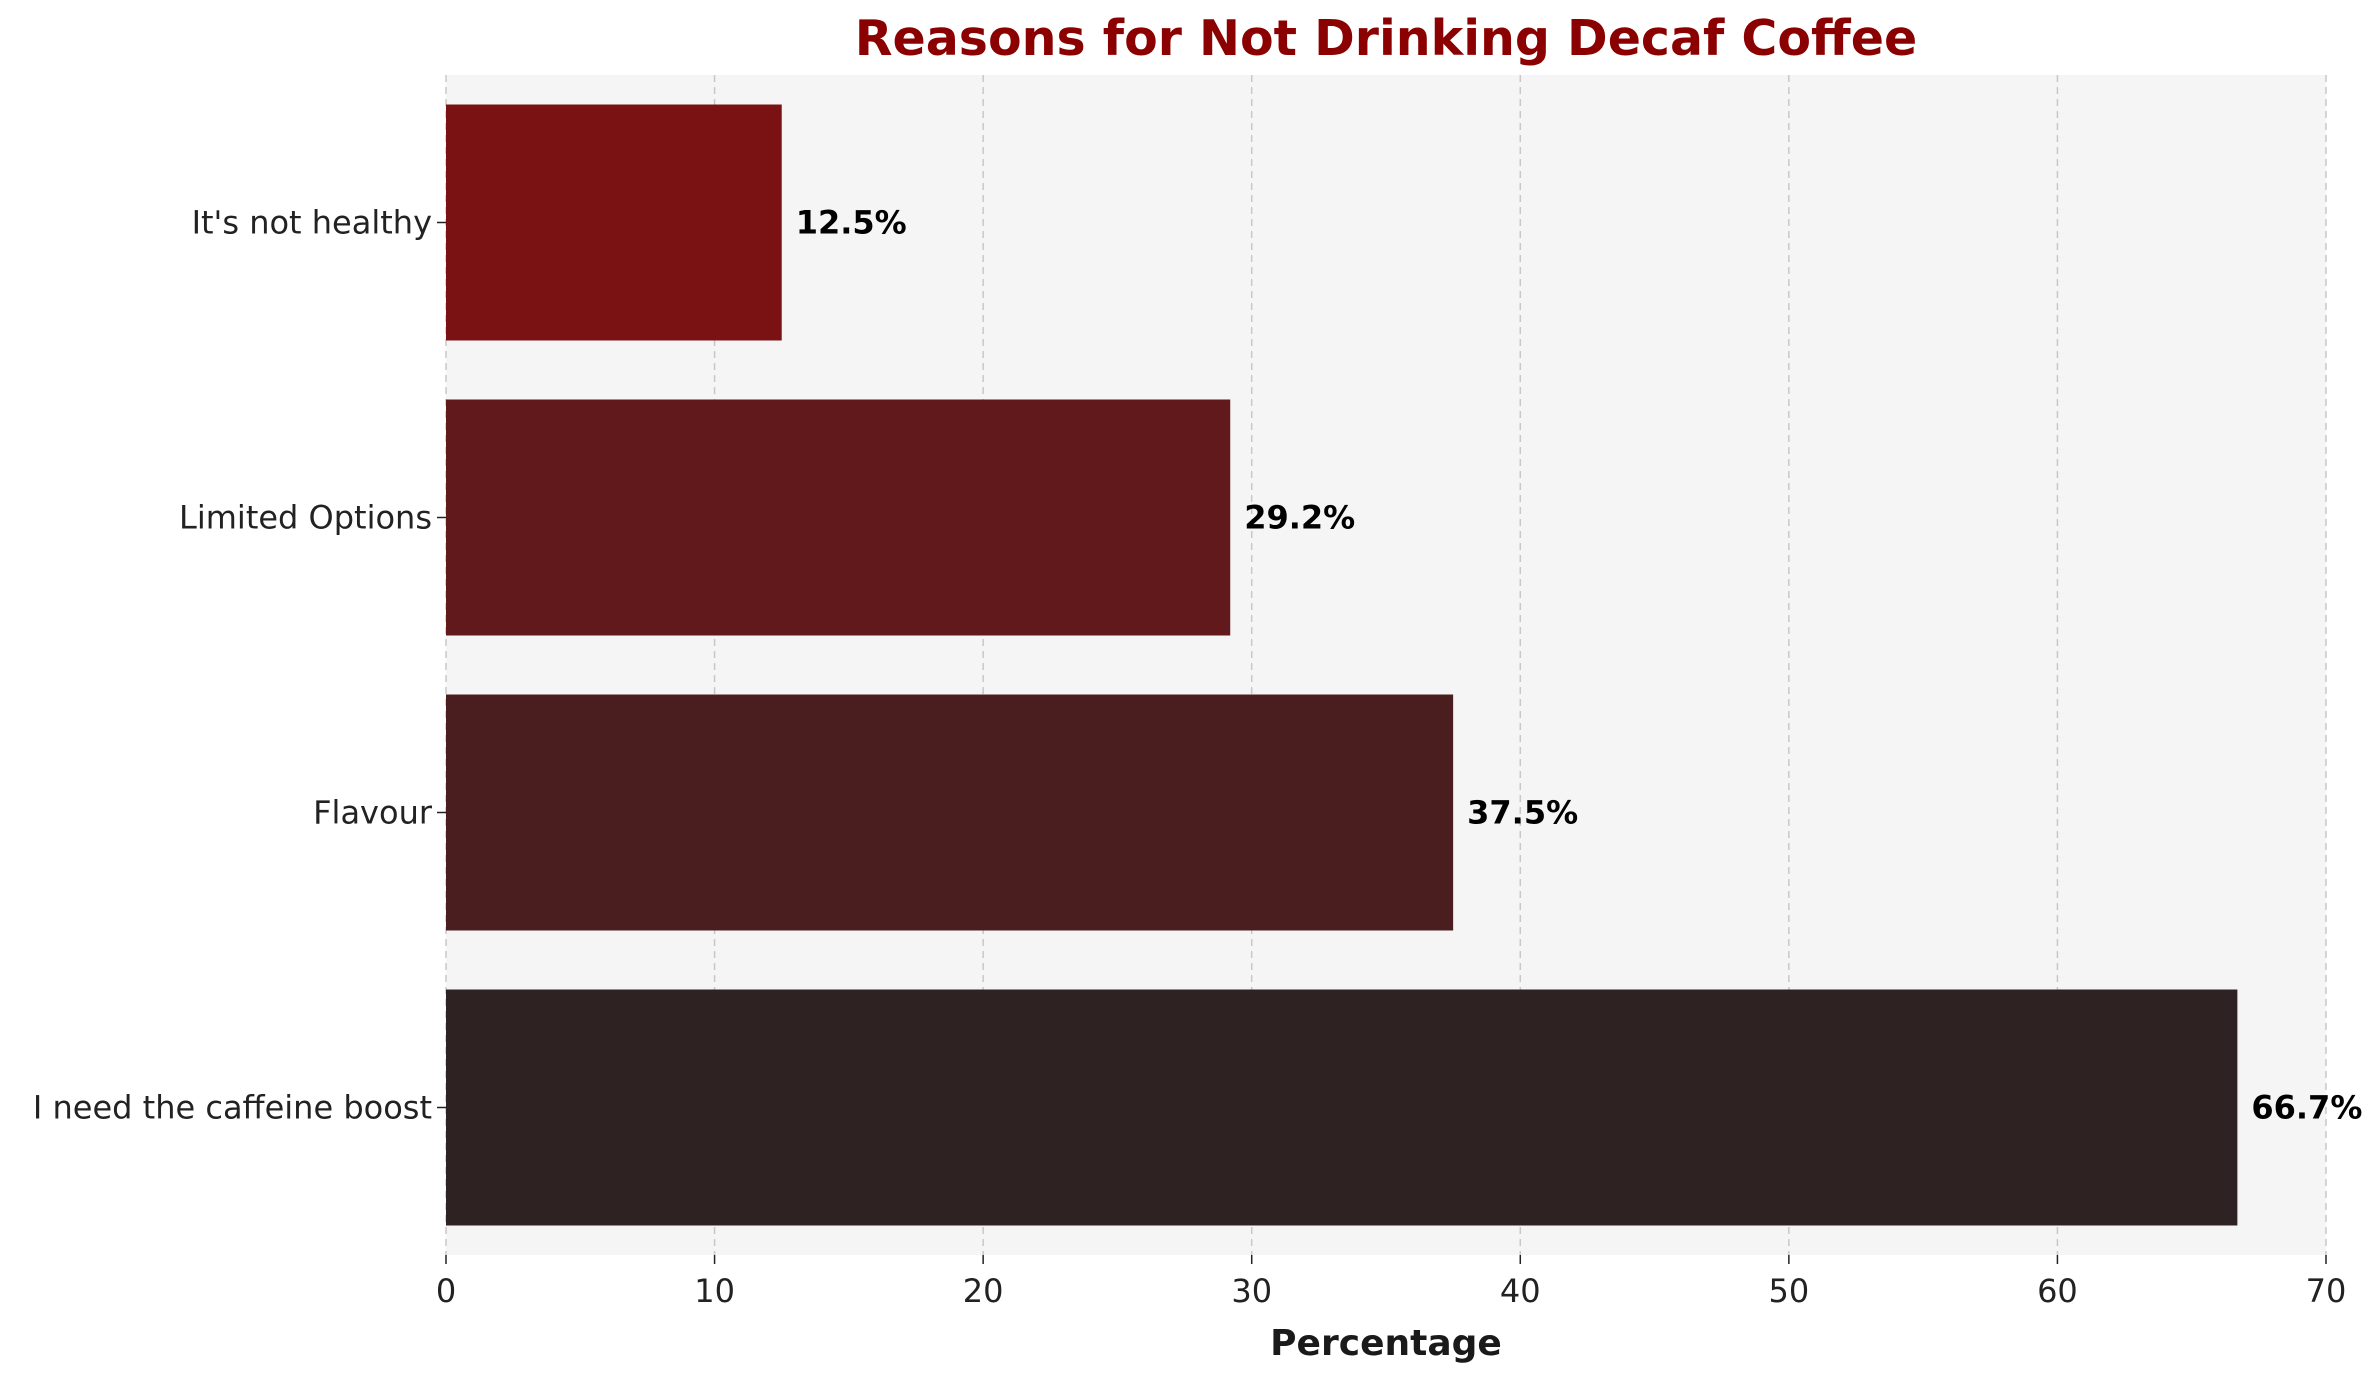 The width and height of the screenshot is (2379, 1380). Describe the element at coordinates (2306, 1108) in the screenshot. I see `data-label: 66.7%` at that location.